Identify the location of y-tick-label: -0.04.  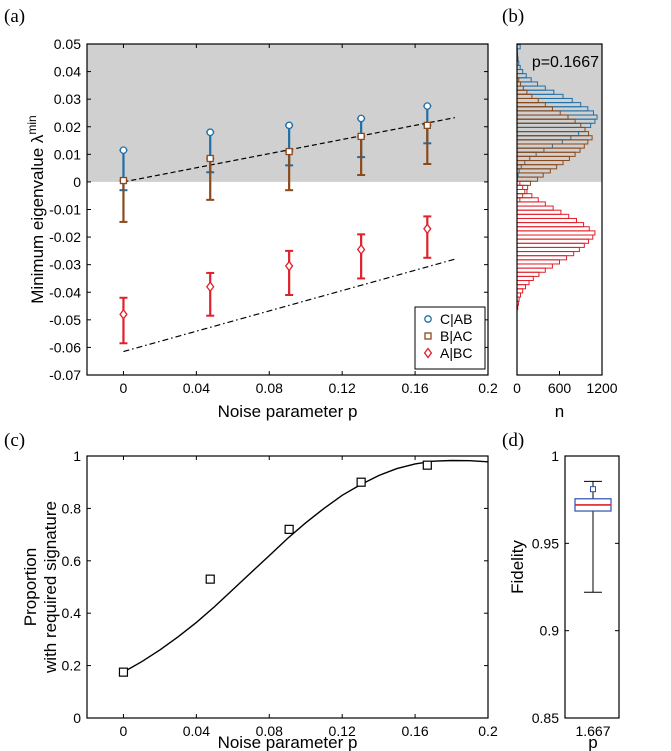
(65, 292).